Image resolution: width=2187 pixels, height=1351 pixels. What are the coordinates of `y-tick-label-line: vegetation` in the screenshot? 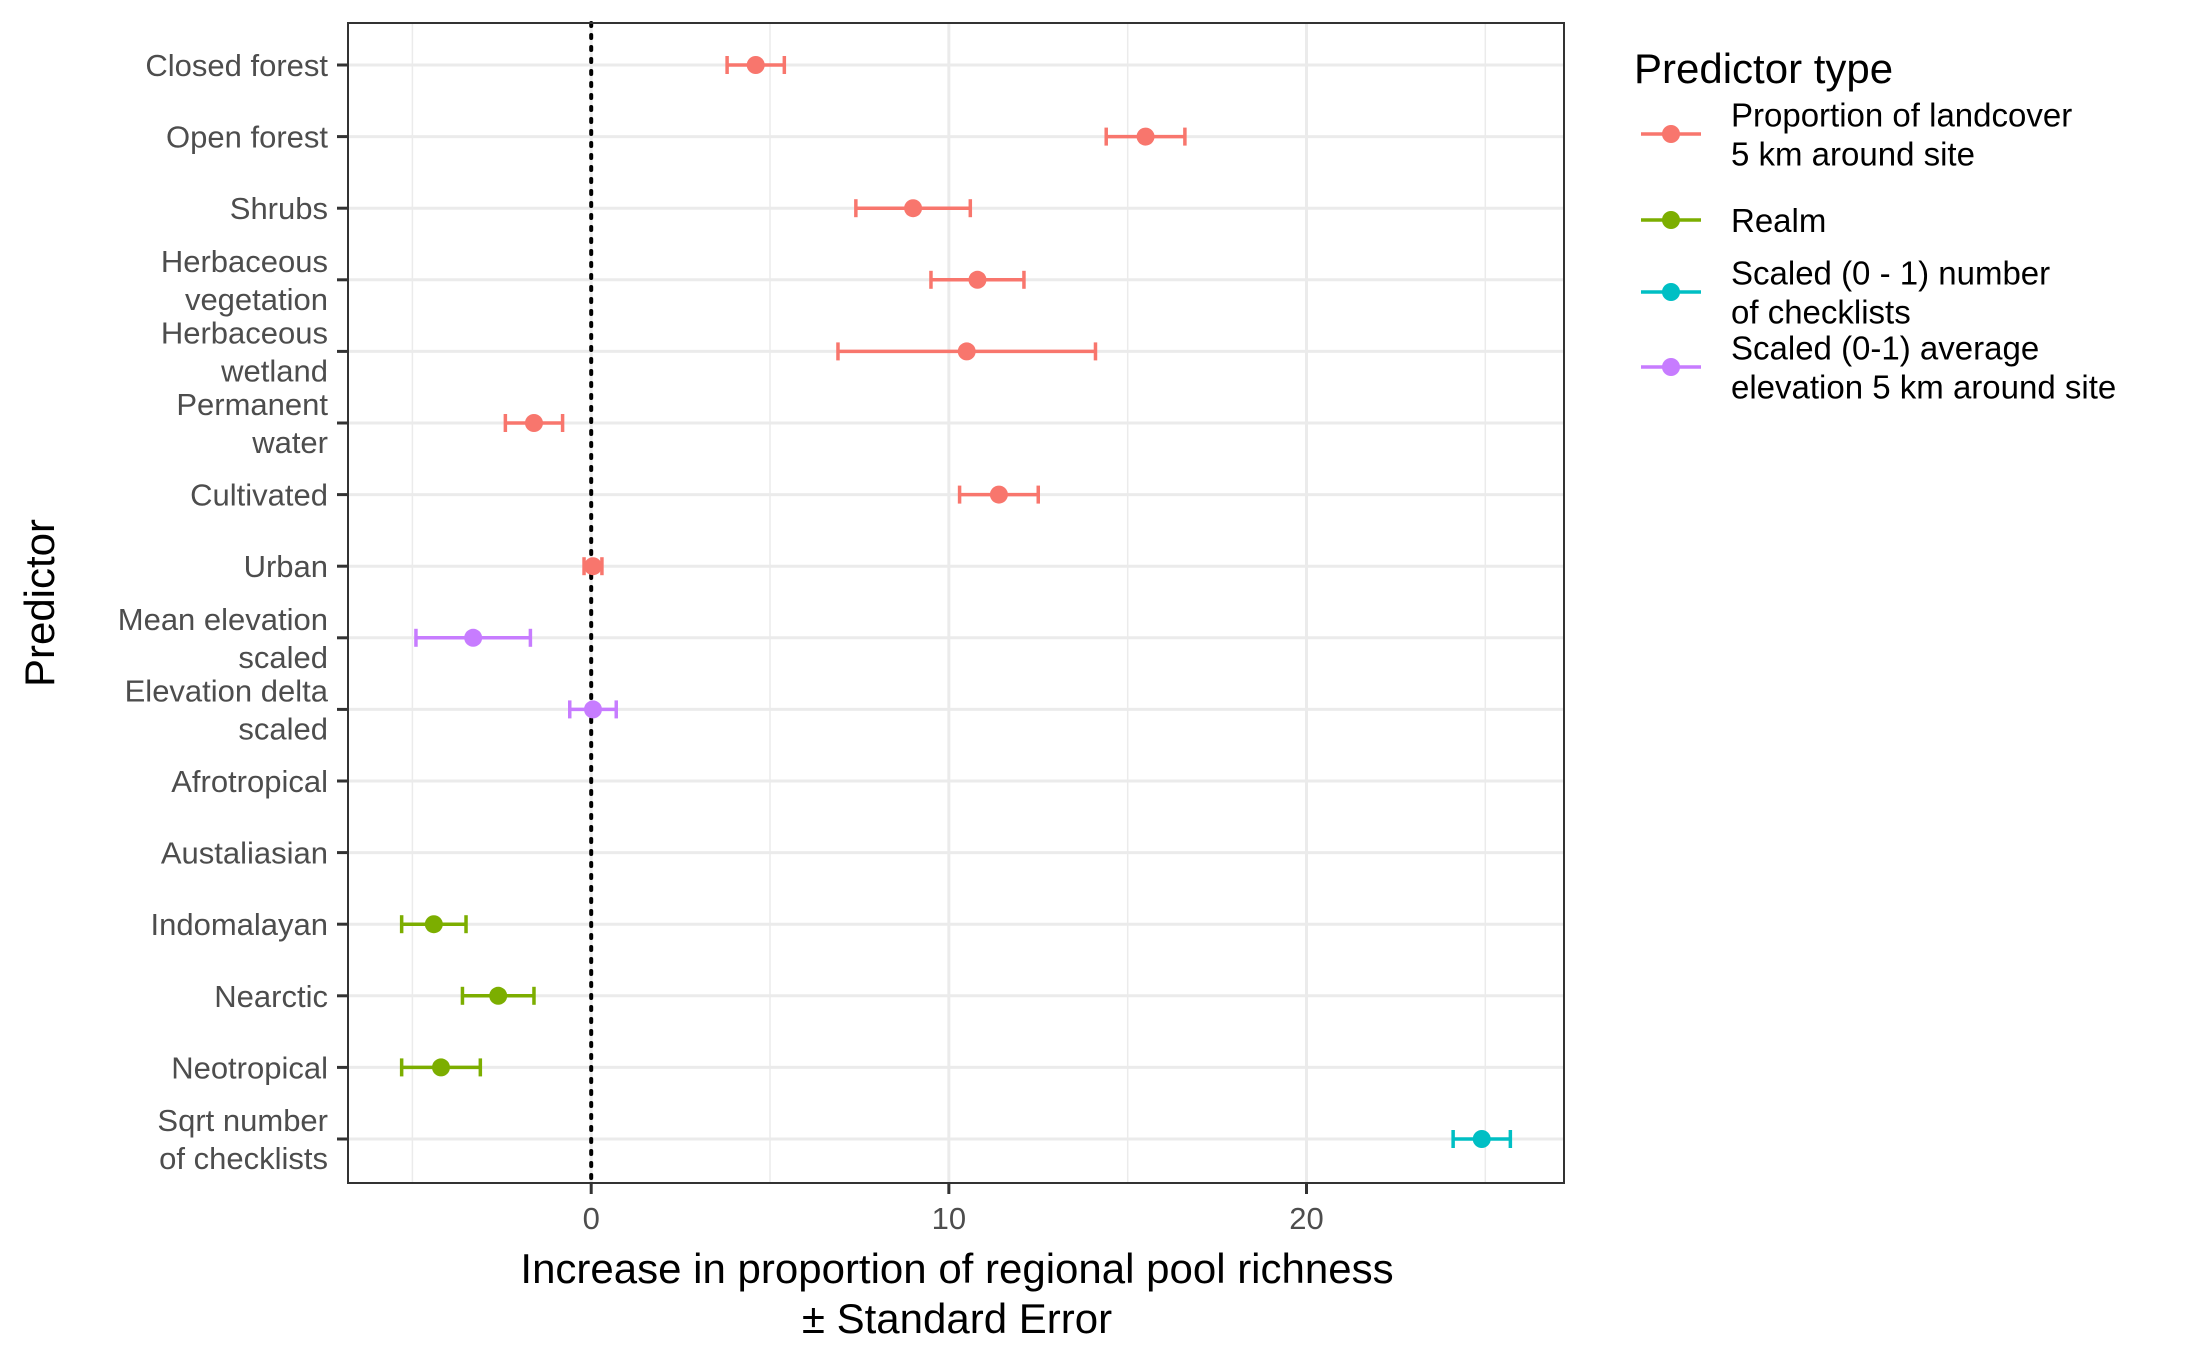 It's located at (256, 299).